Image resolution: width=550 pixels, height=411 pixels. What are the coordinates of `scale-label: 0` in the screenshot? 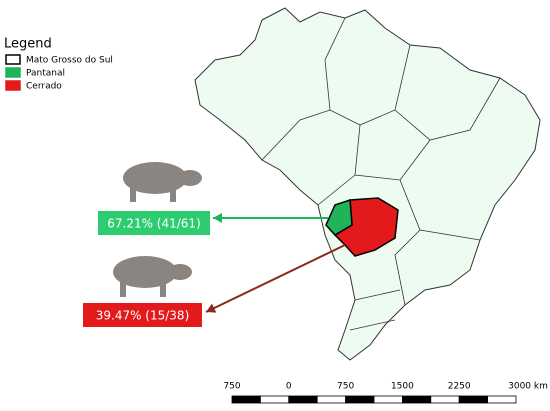 It's located at (289, 387).